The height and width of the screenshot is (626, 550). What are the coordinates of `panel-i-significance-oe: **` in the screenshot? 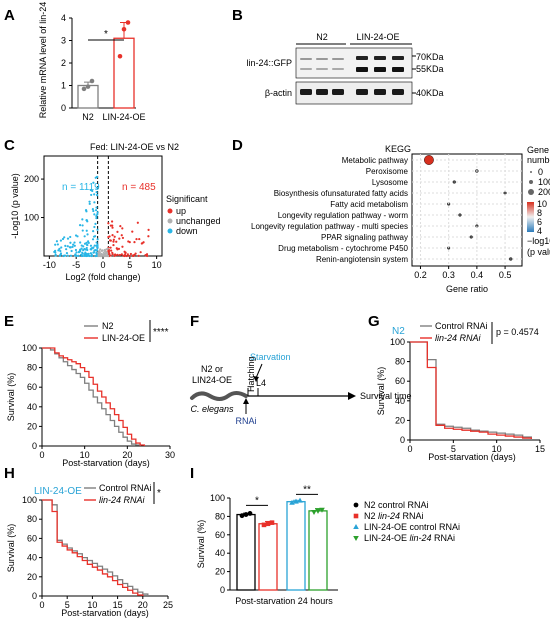 It's located at (307, 489).